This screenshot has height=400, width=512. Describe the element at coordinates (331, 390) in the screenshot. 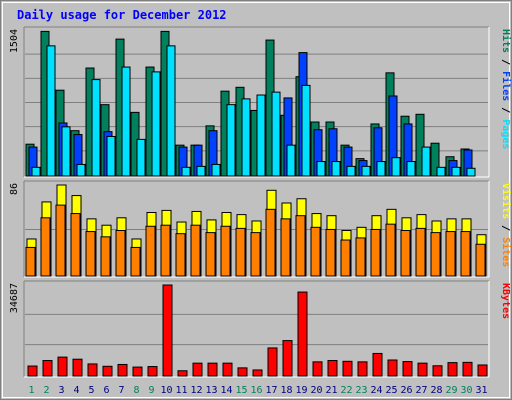

I see `x-tick-label: 21` at that location.